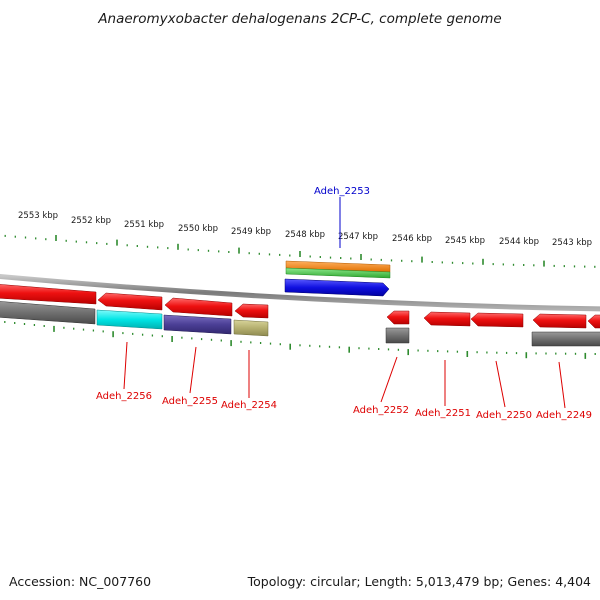 This screenshot has height=600, width=600. I want to click on adeh-2251-gene-arrow, so click(447, 319).